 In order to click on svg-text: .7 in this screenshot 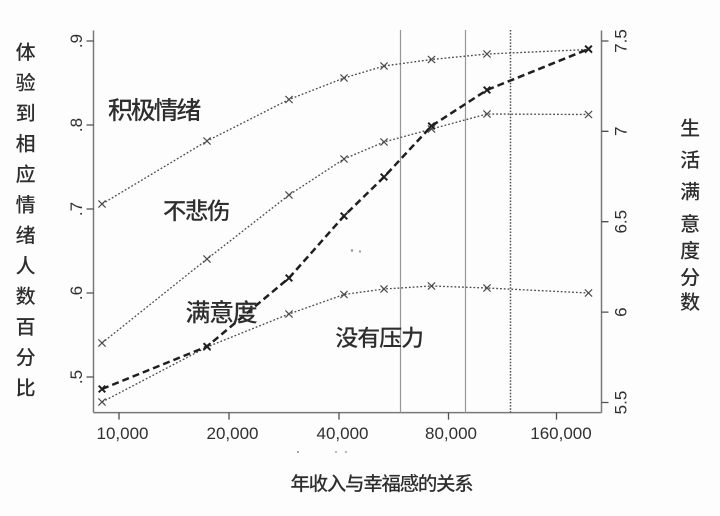, I will do `click(76, 209)`.